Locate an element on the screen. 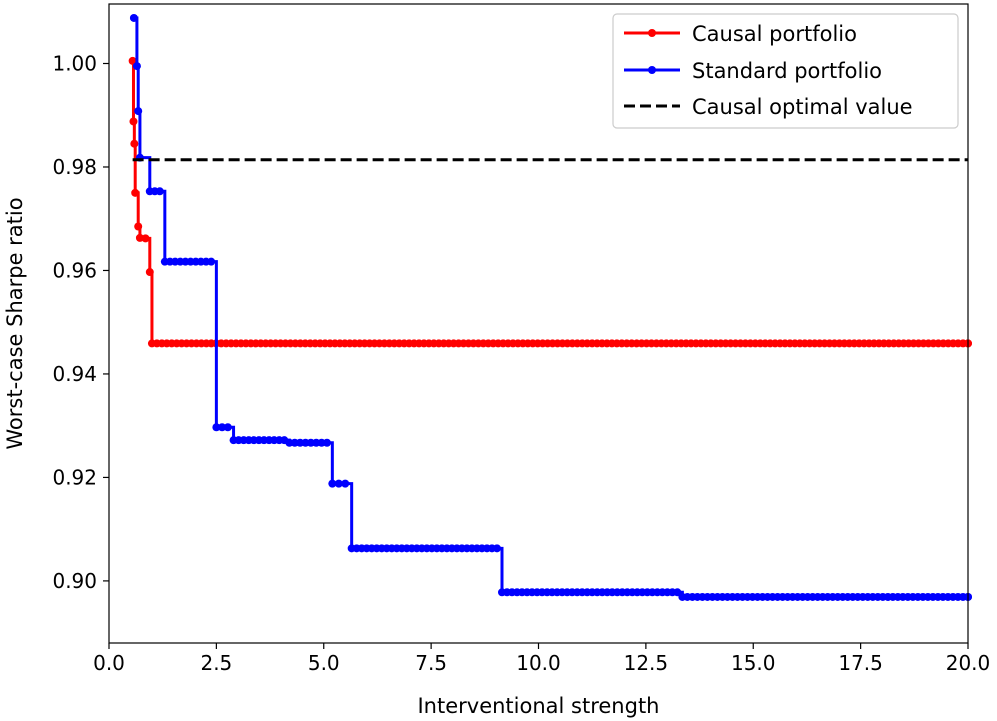 Image resolution: width=997 pixels, height=721 pixels. legend-marker-standard-portfolio is located at coordinates (652, 70).